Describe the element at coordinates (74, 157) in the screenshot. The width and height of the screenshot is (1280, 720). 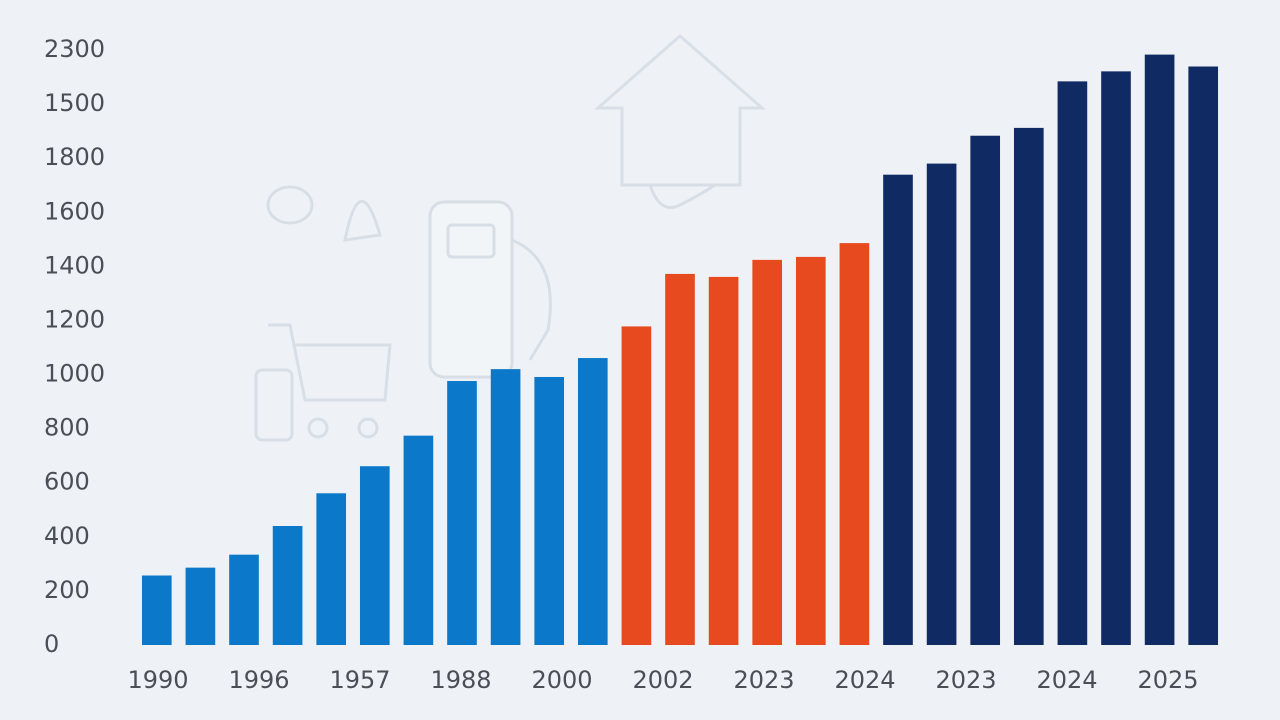
I see `y-tick-label: 1800` at that location.